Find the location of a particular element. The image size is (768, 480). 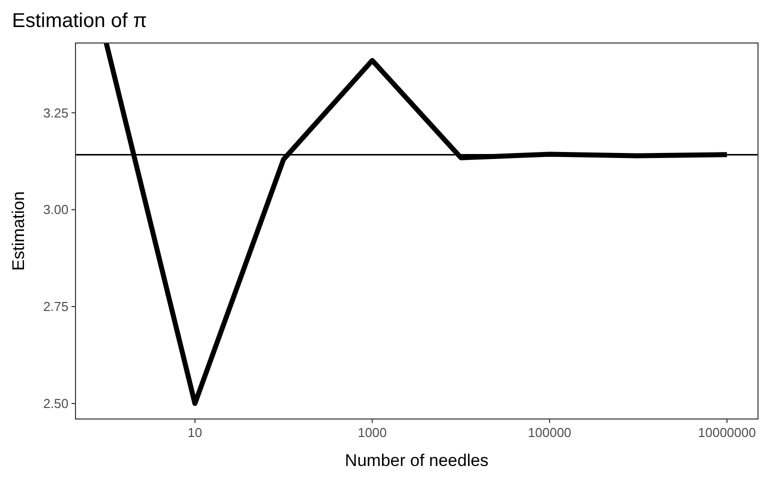

chart-title: Estimation of π is located at coordinates (79, 21).